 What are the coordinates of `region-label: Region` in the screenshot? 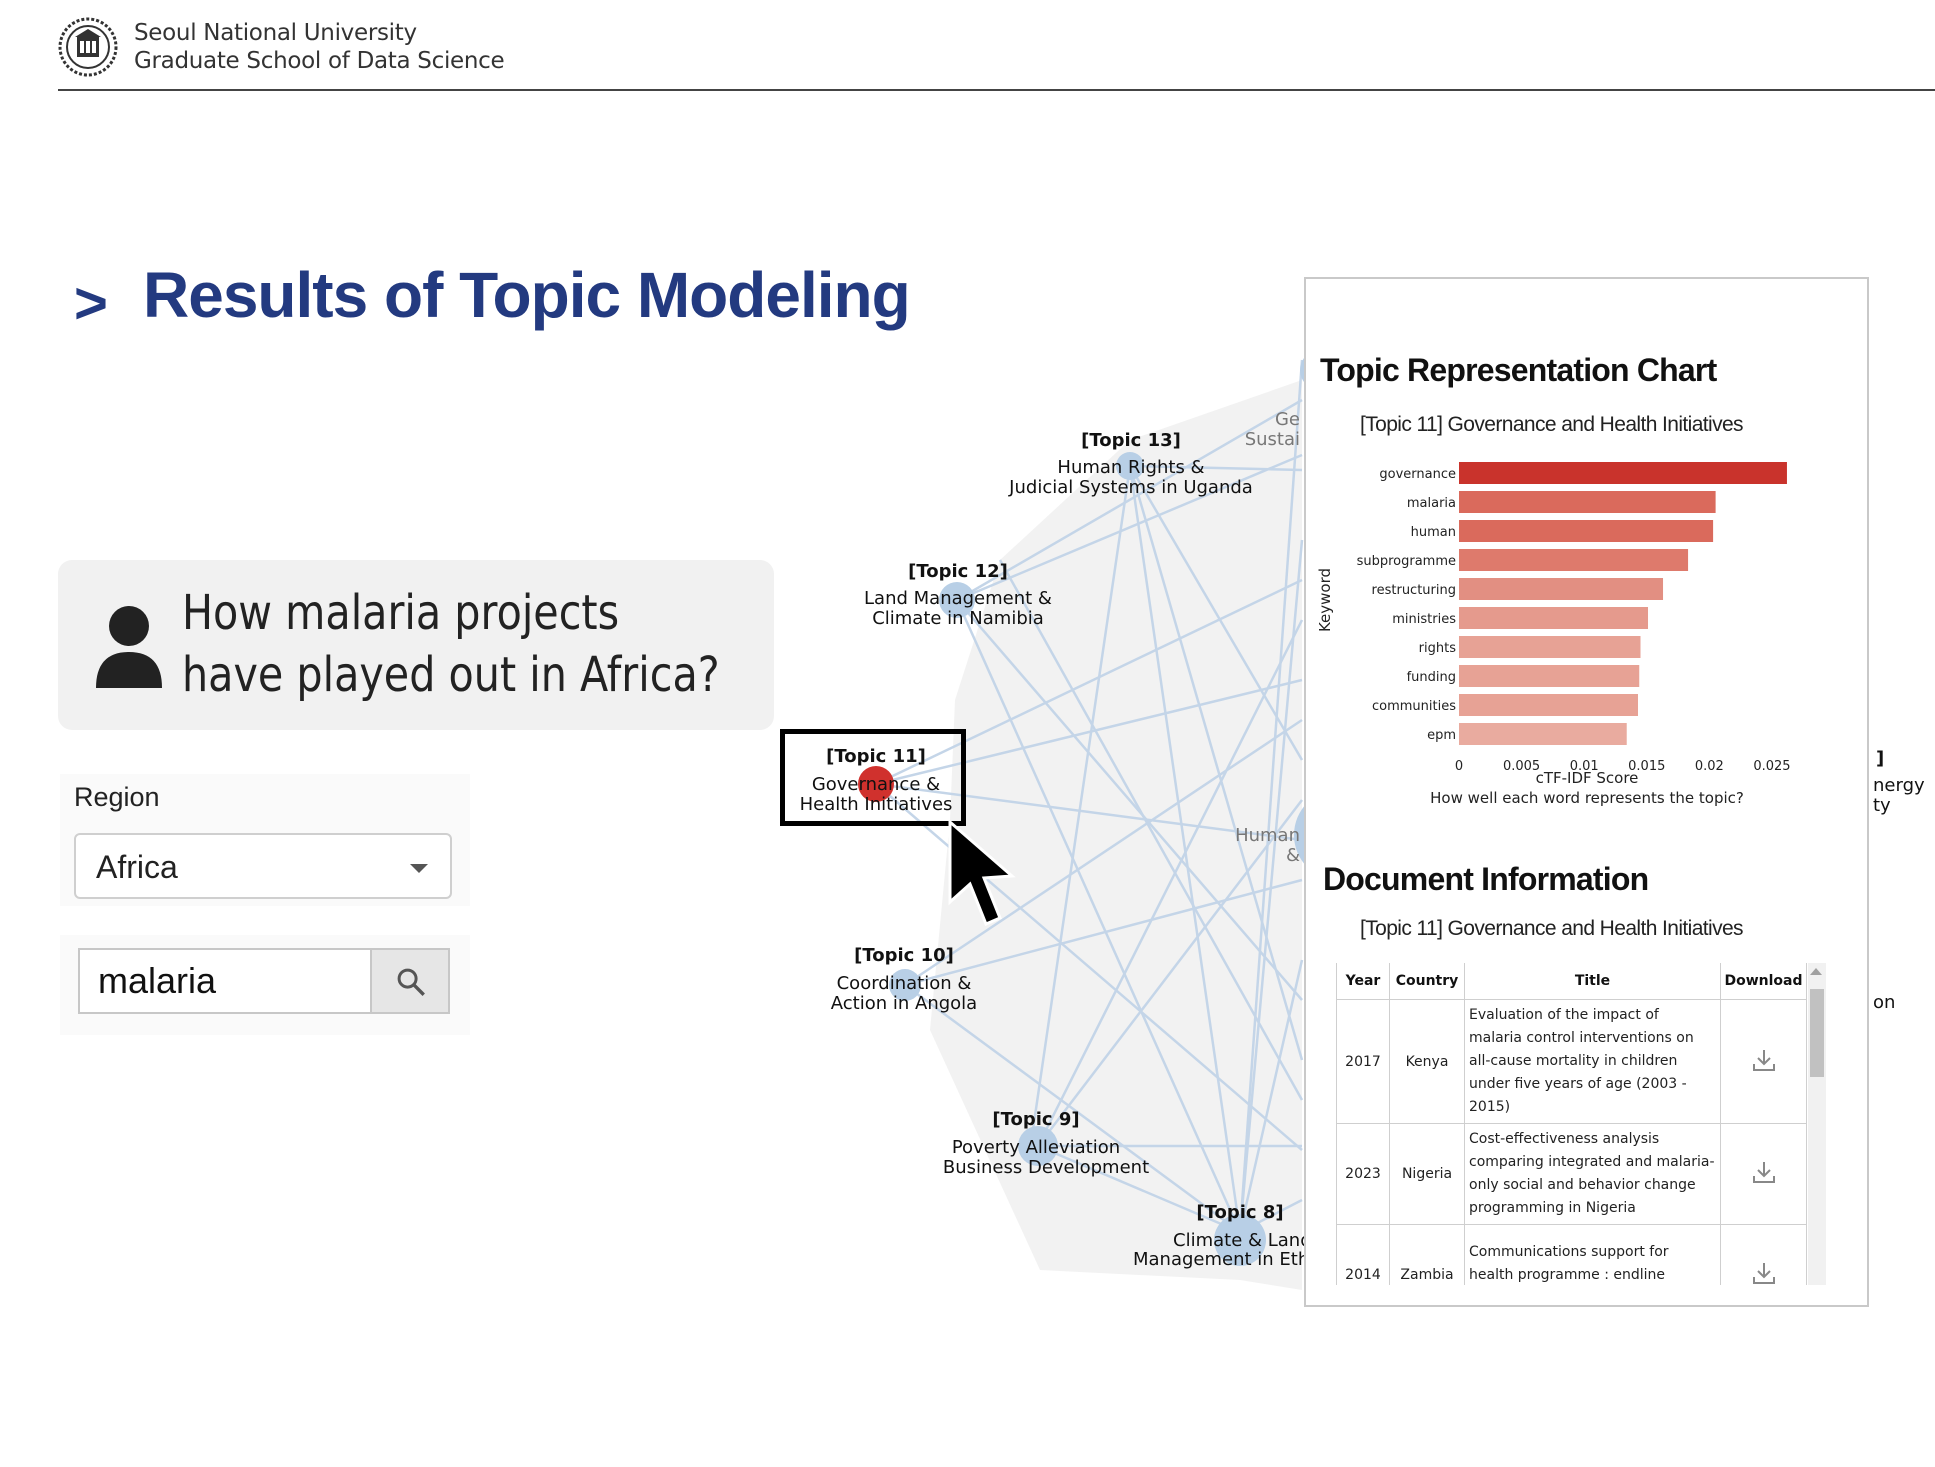 It's located at (117, 797).